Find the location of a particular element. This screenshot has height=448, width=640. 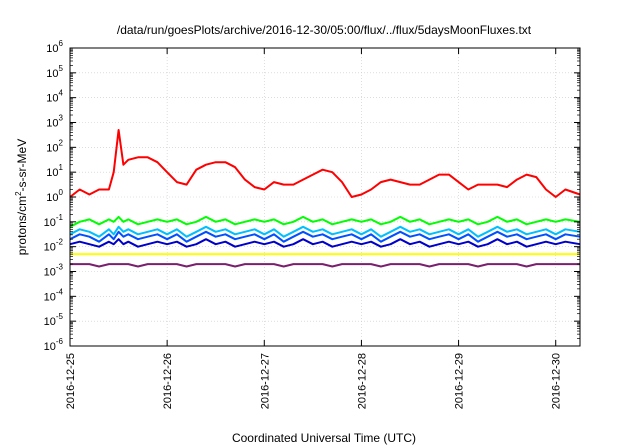

y-tick-exponent: 1 is located at coordinates (61, 167).